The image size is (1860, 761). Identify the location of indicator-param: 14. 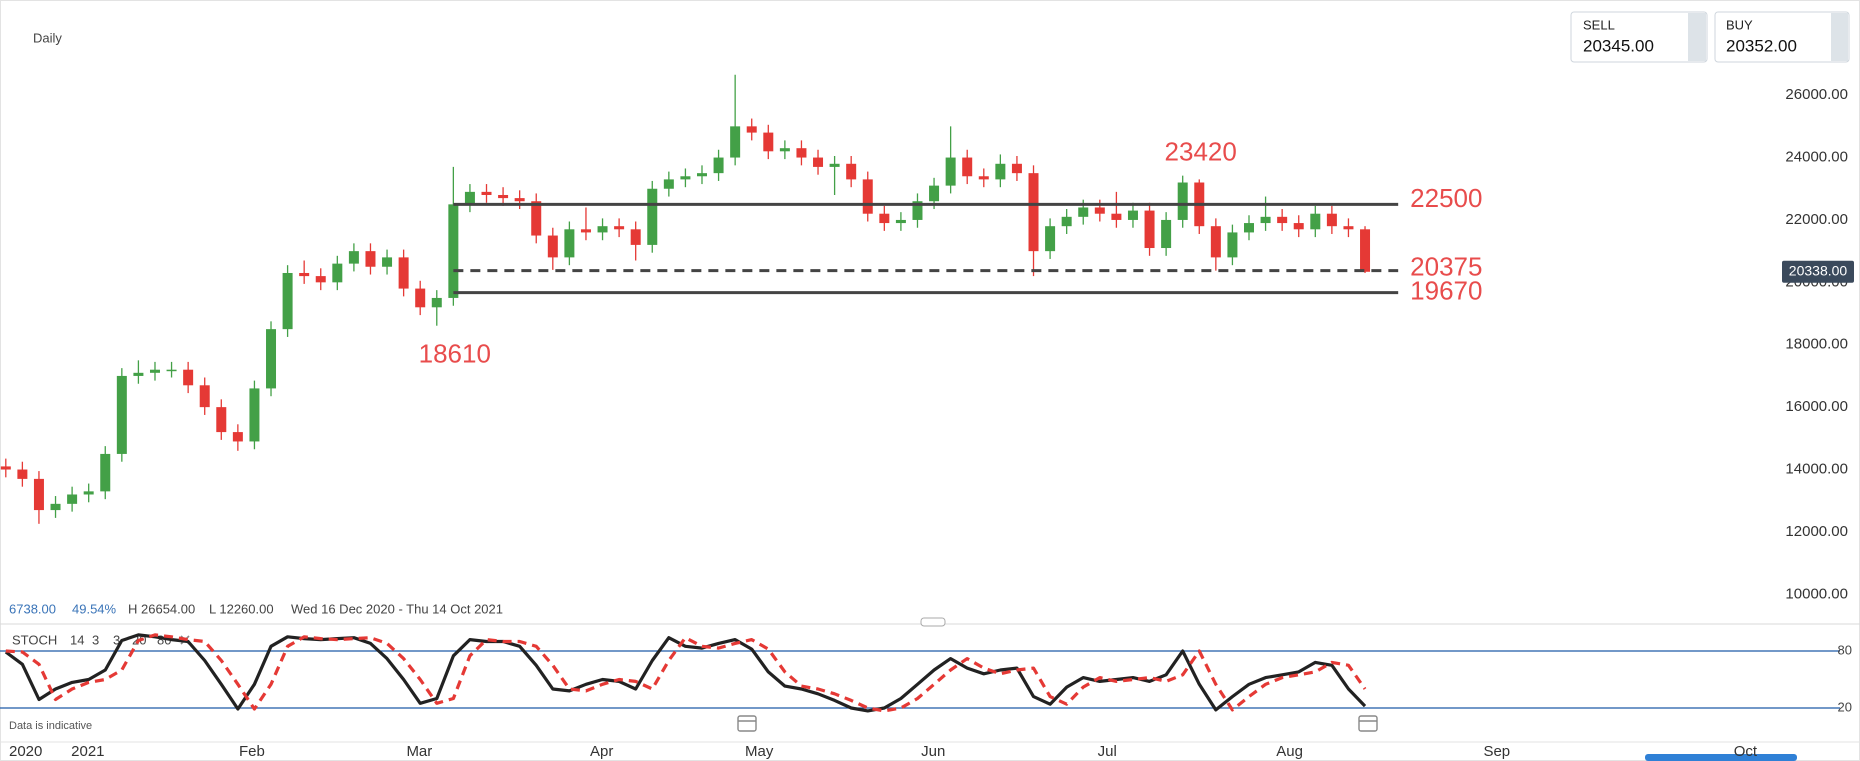
(77, 639).